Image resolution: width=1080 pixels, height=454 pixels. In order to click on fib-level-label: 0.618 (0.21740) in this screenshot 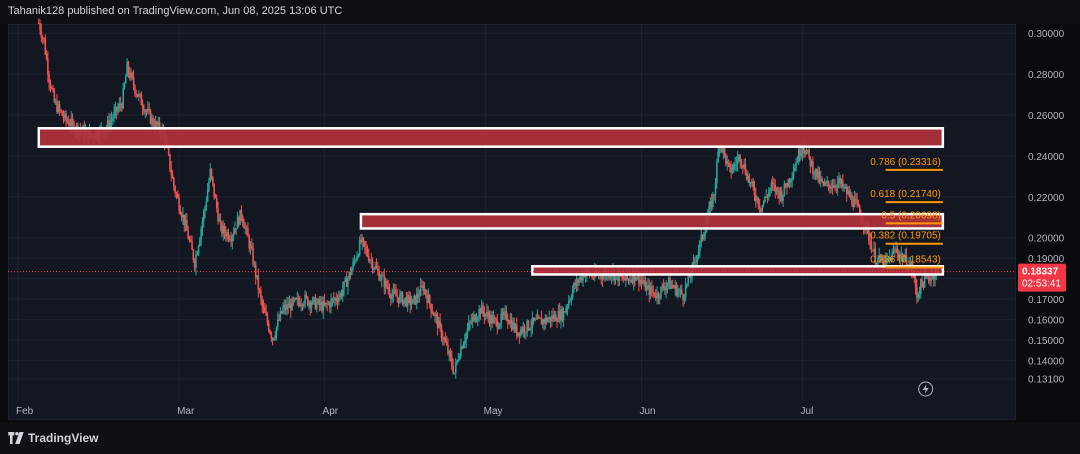, I will do `click(905, 194)`.